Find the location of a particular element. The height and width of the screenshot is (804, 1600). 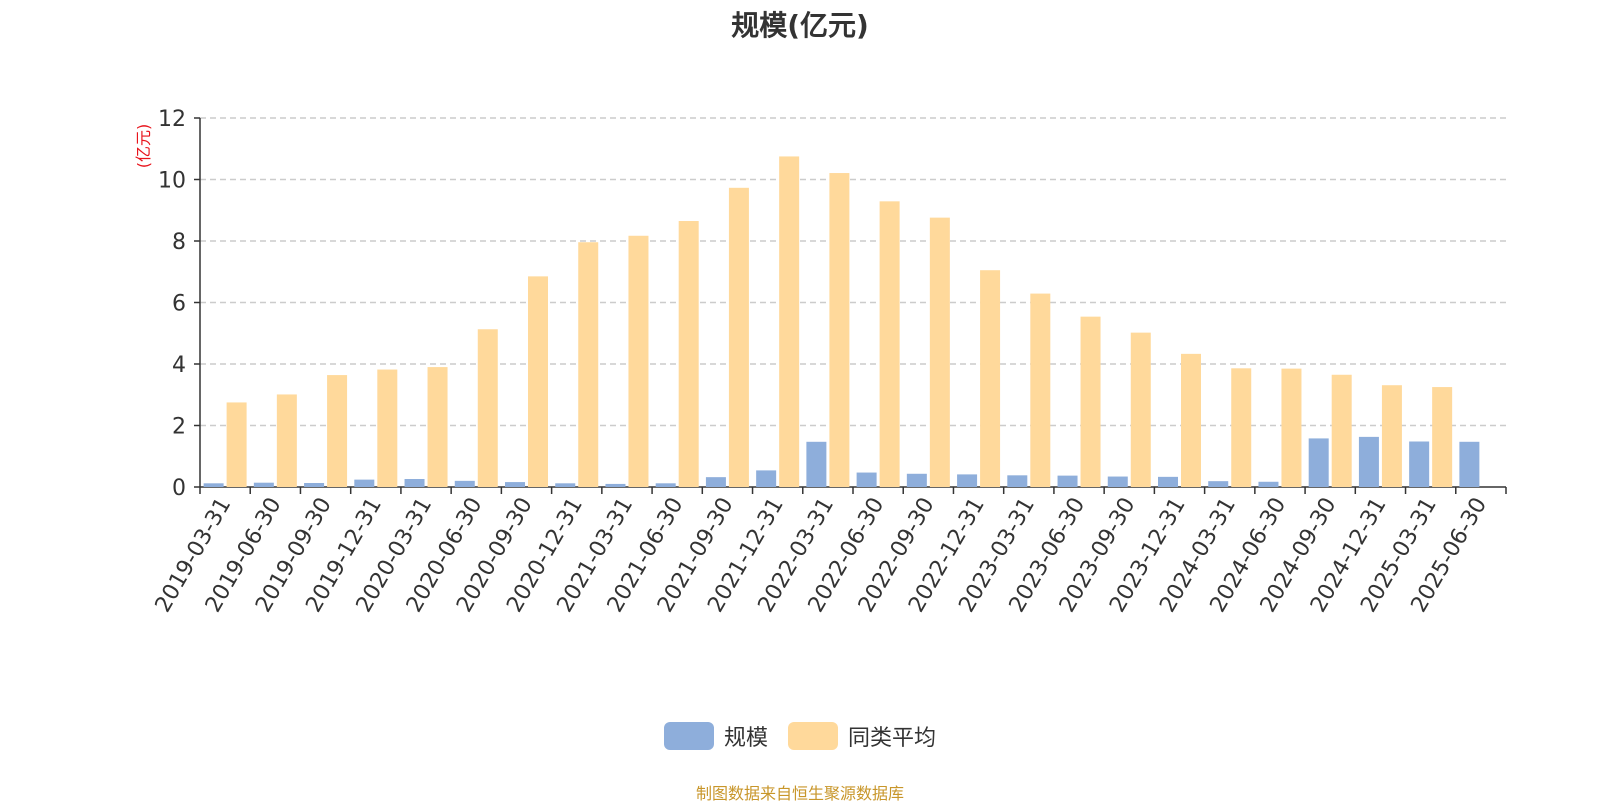

legend: 规模 同类平均 is located at coordinates (800, 736).